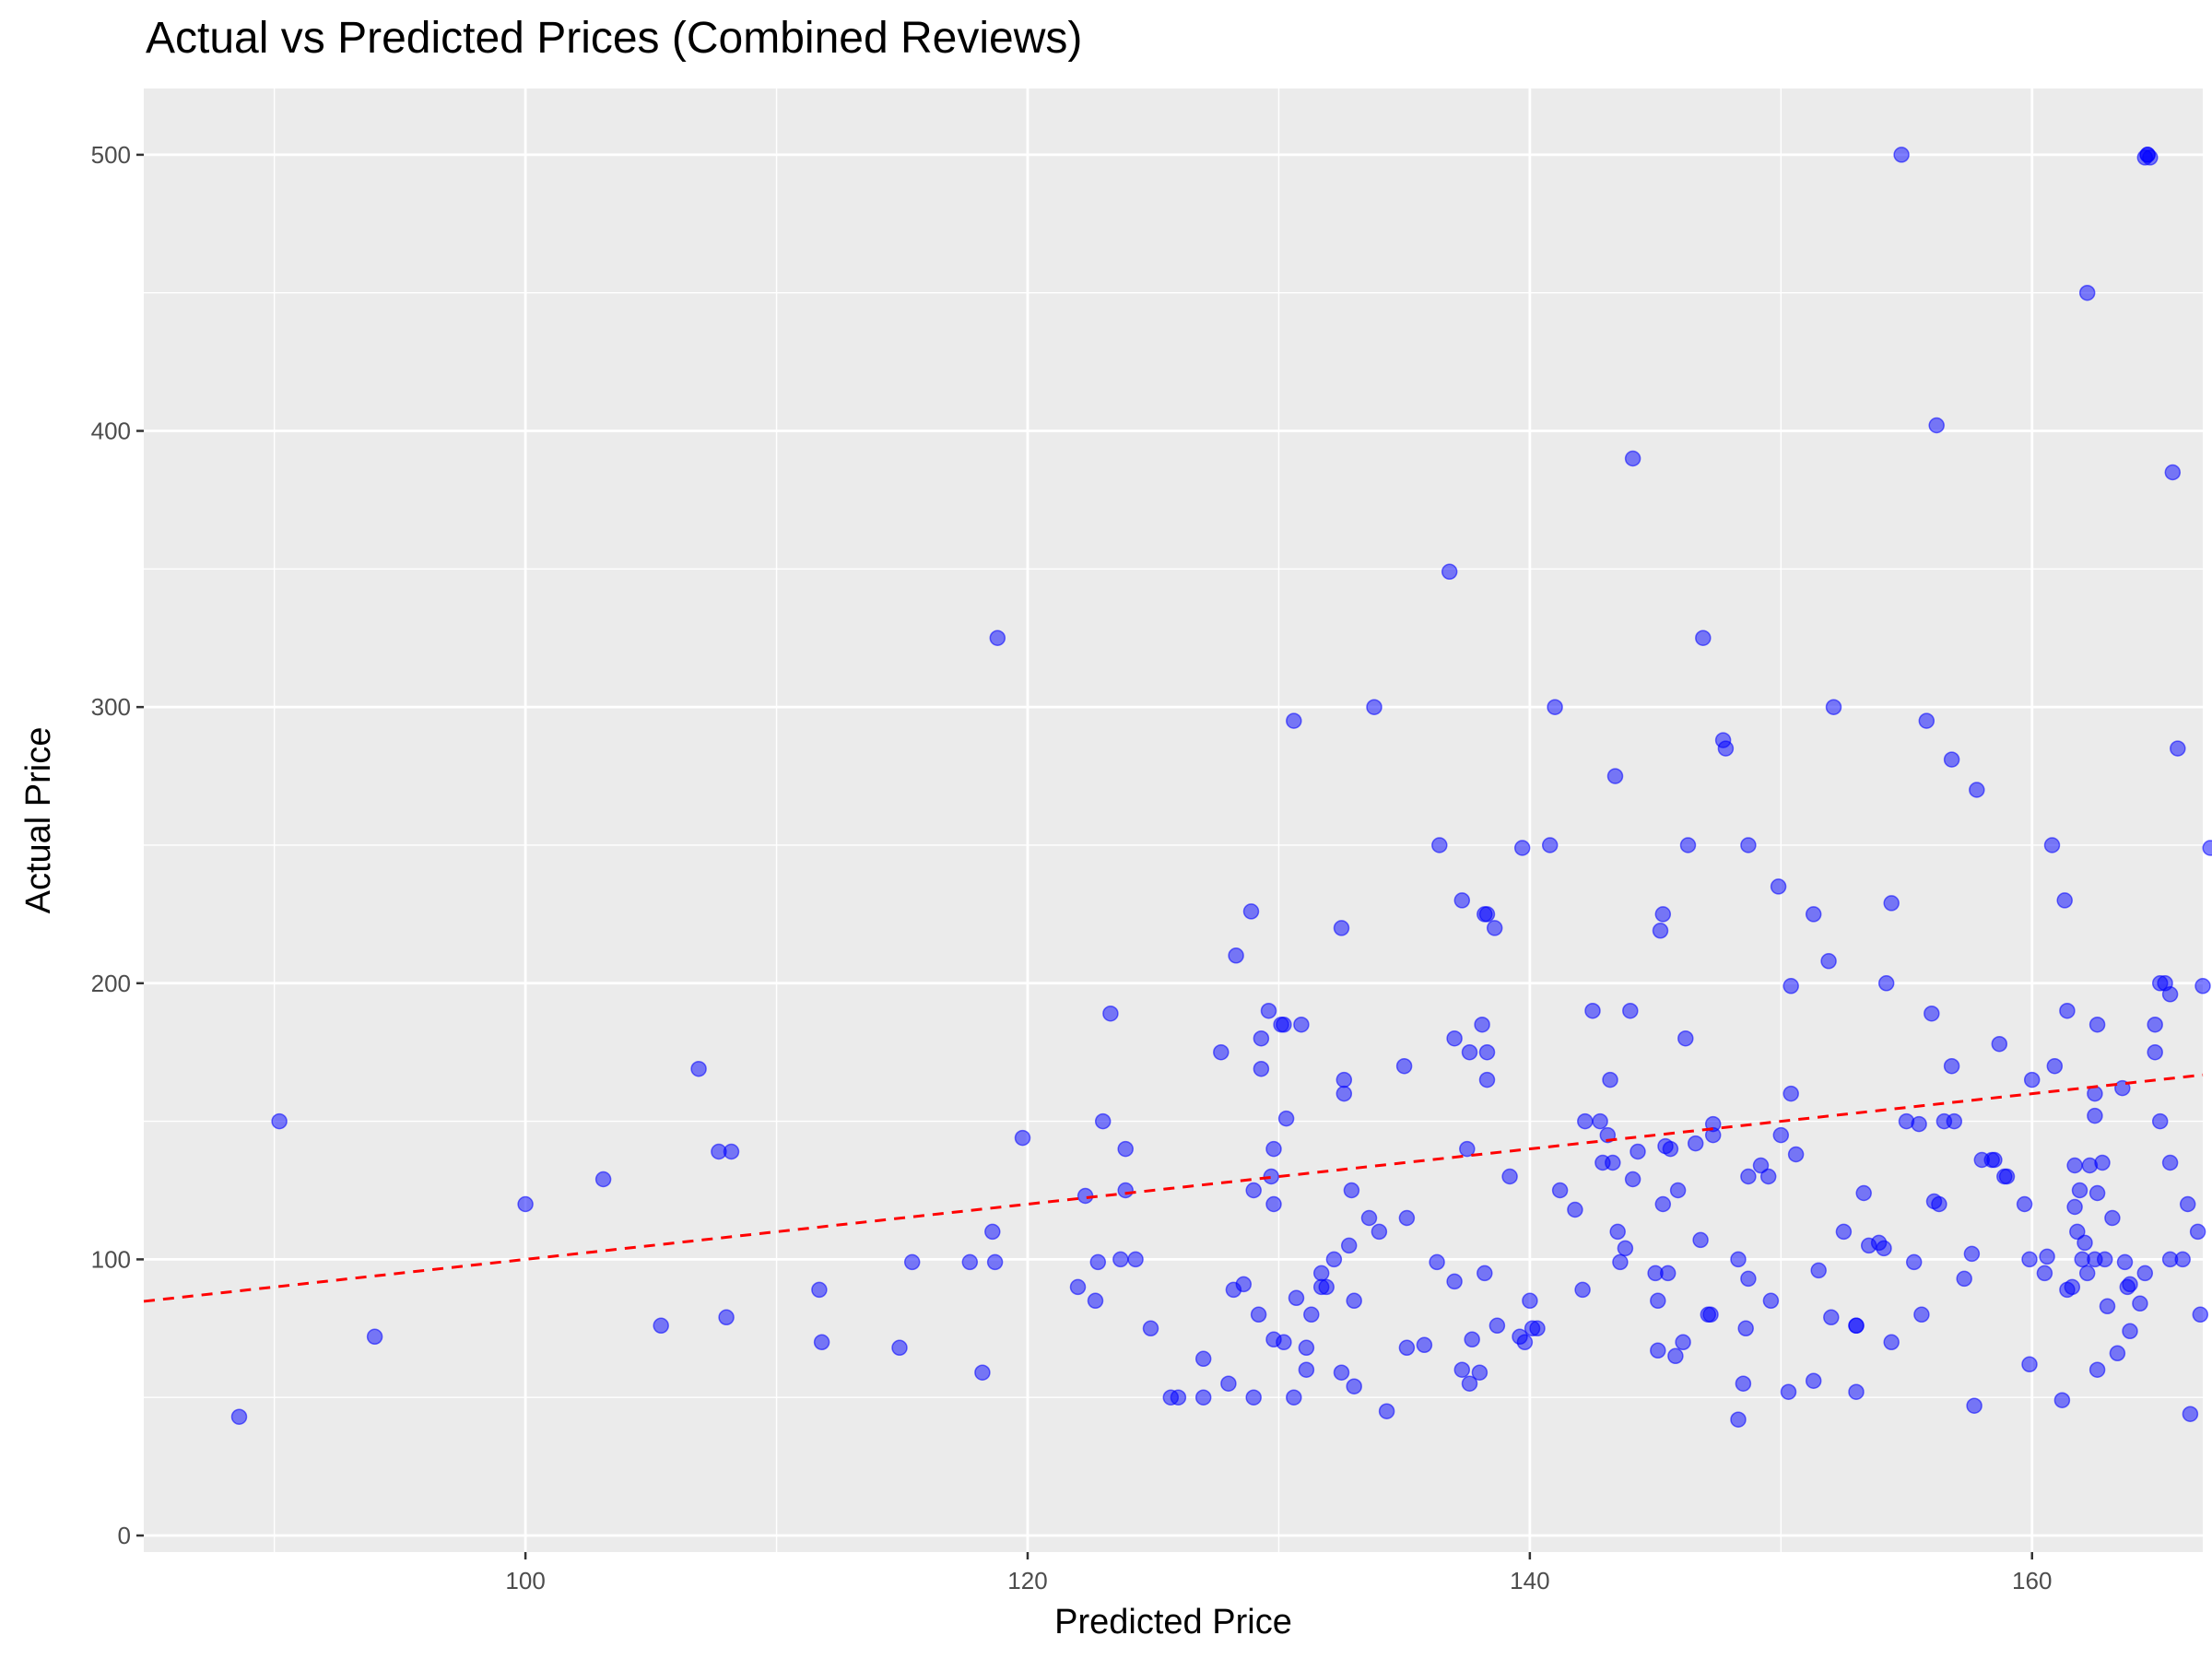  I want to click on reference-line, so click(1173, 1188).